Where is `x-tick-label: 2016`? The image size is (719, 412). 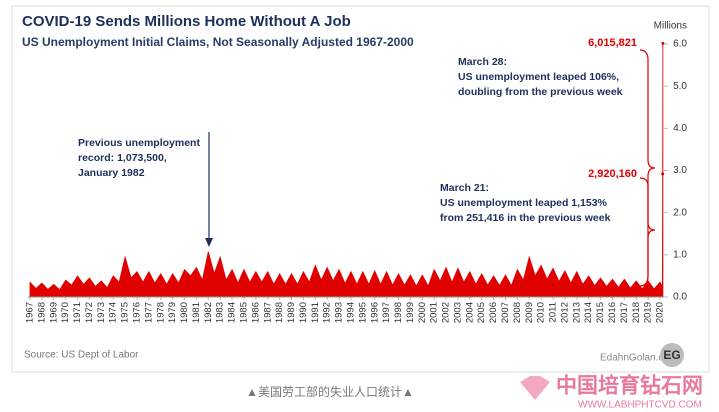
x-tick-label: 2016 is located at coordinates (612, 312).